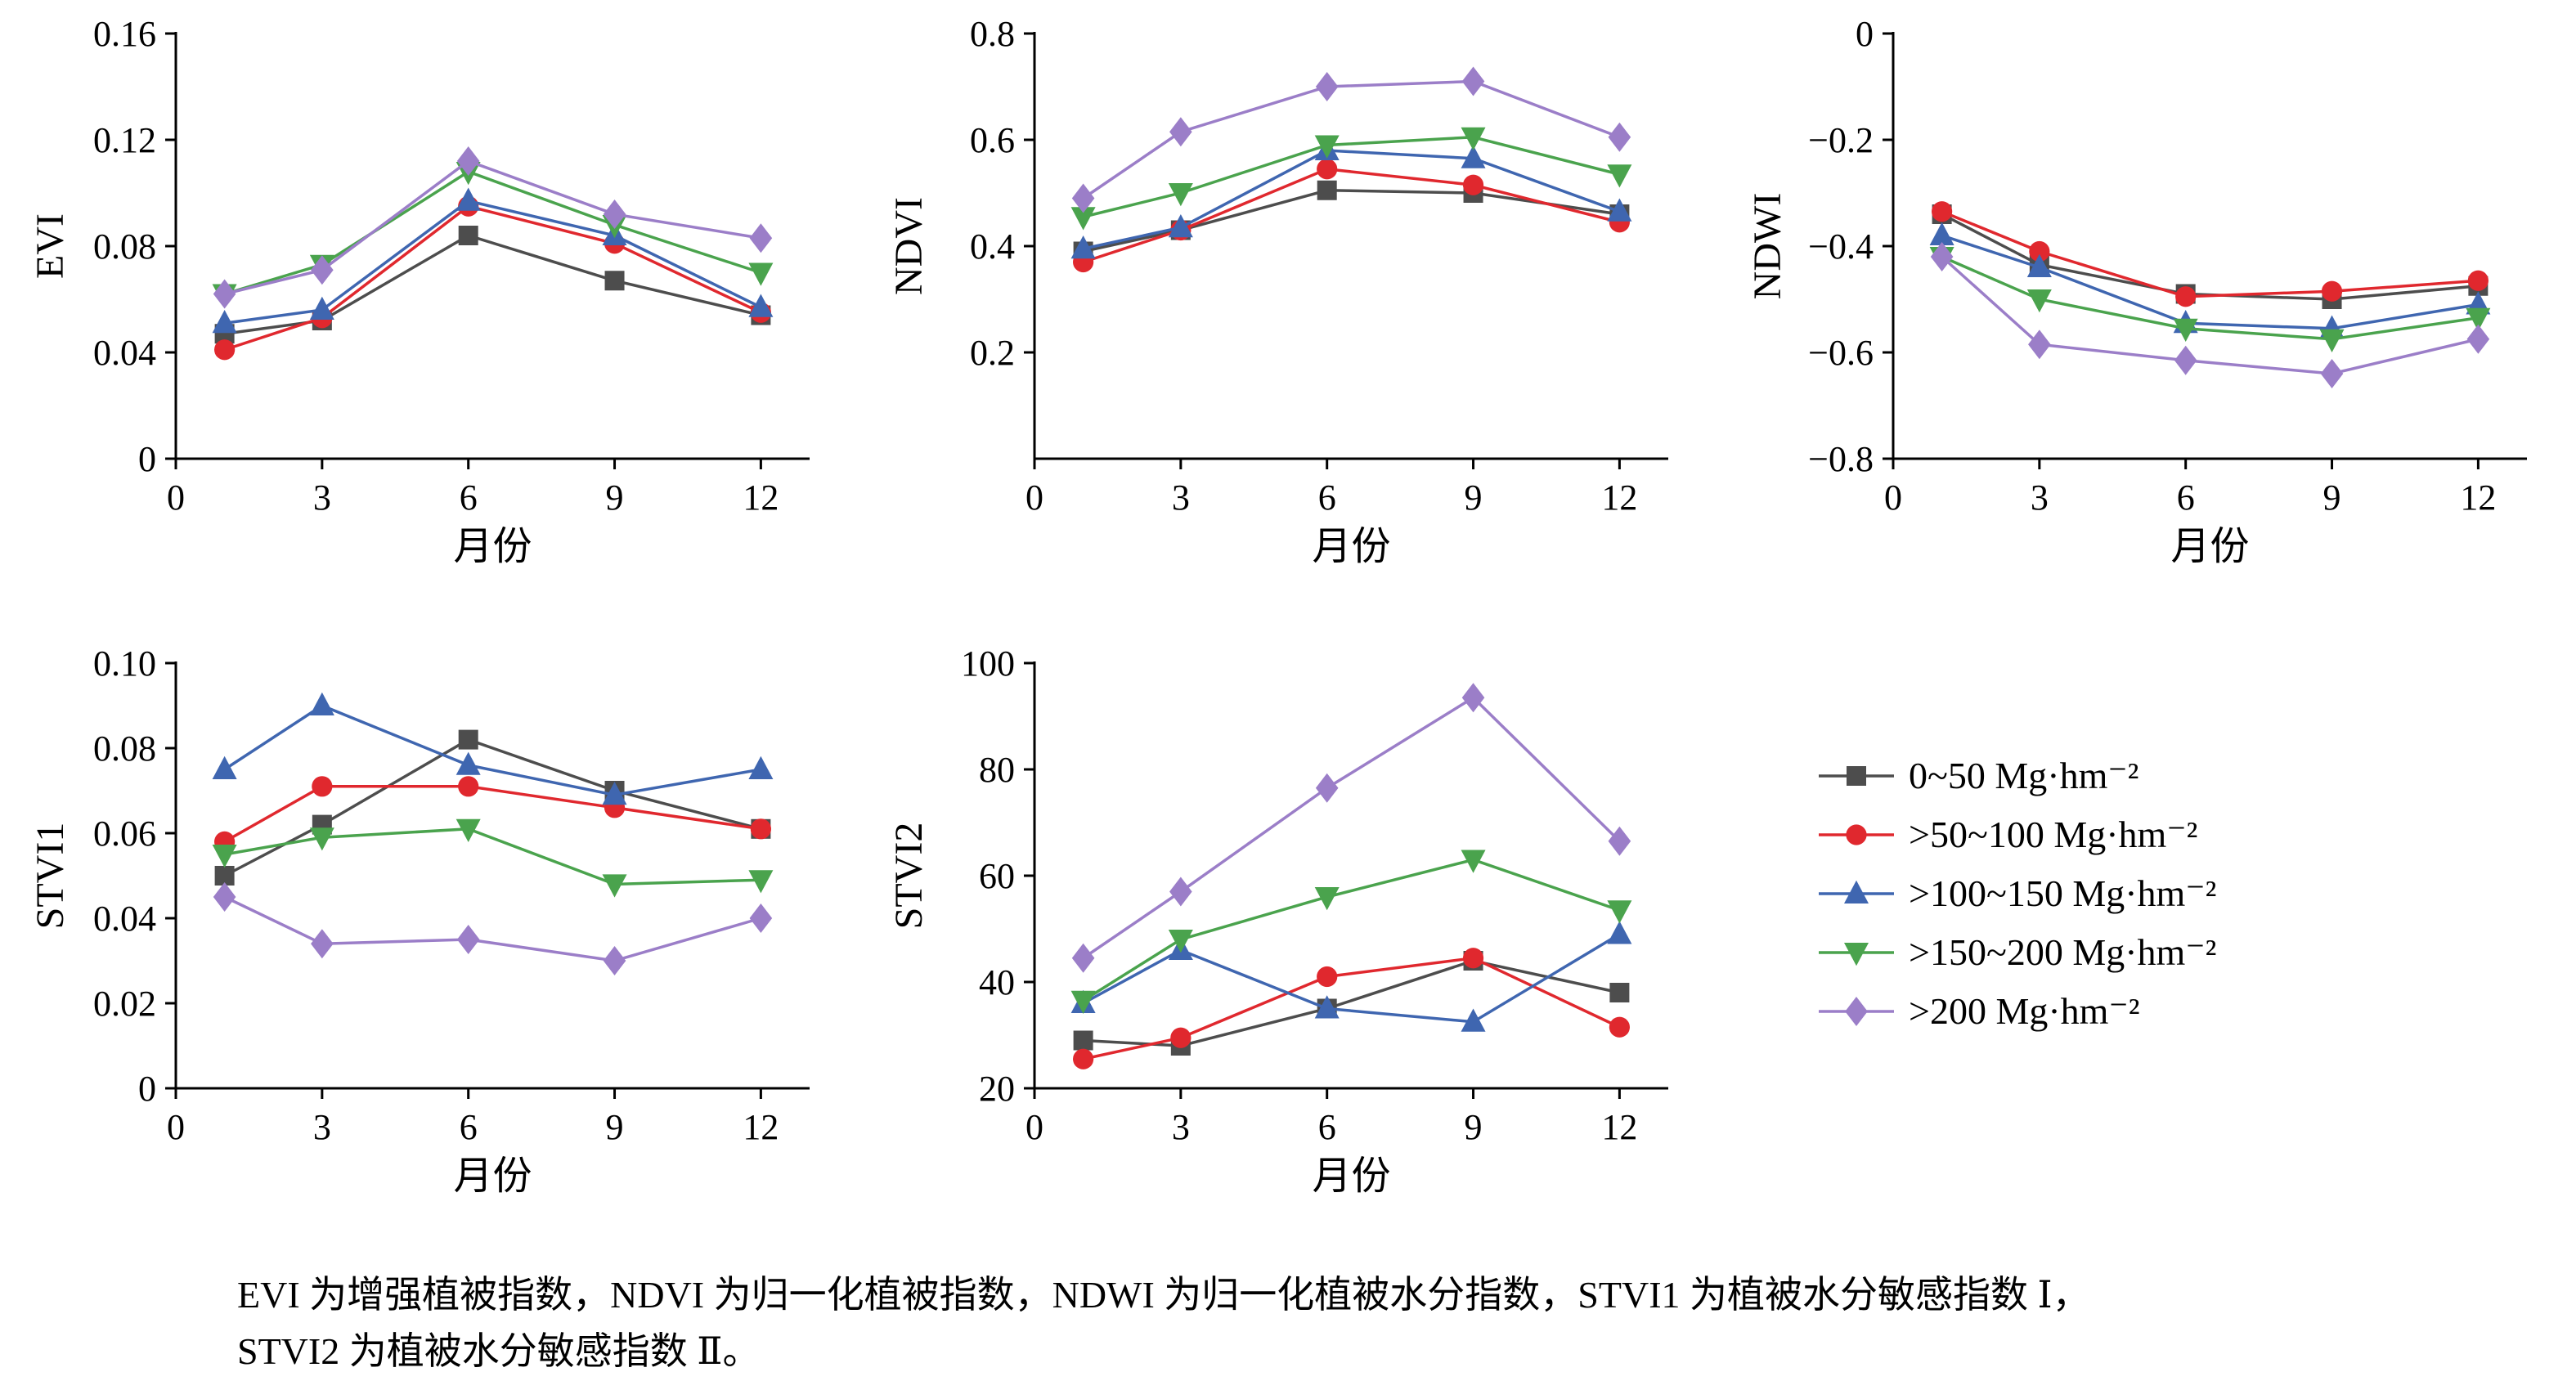  What do you see at coordinates (2063, 893) in the screenshot?
I see `legend-label: >100~150 Mg·hm⁻²` at bounding box center [2063, 893].